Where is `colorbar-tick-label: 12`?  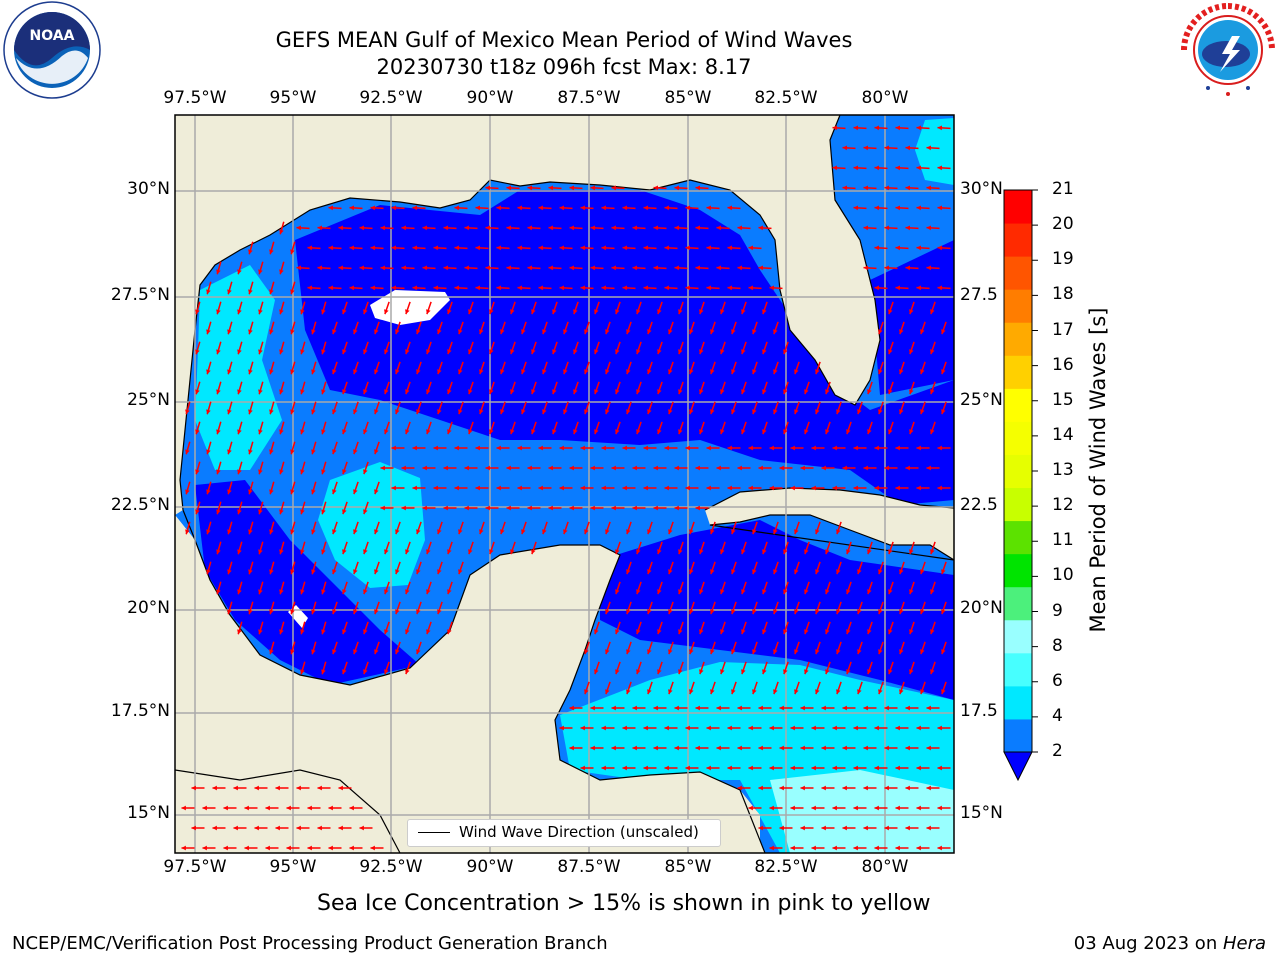
colorbar-tick-label: 12 is located at coordinates (1063, 505).